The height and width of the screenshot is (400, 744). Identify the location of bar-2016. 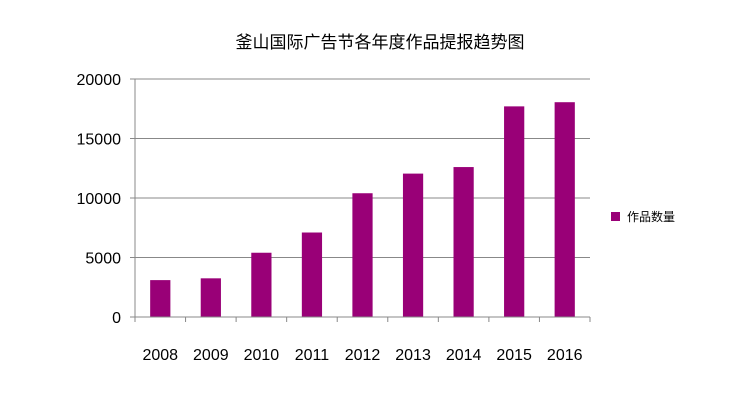
(564, 209).